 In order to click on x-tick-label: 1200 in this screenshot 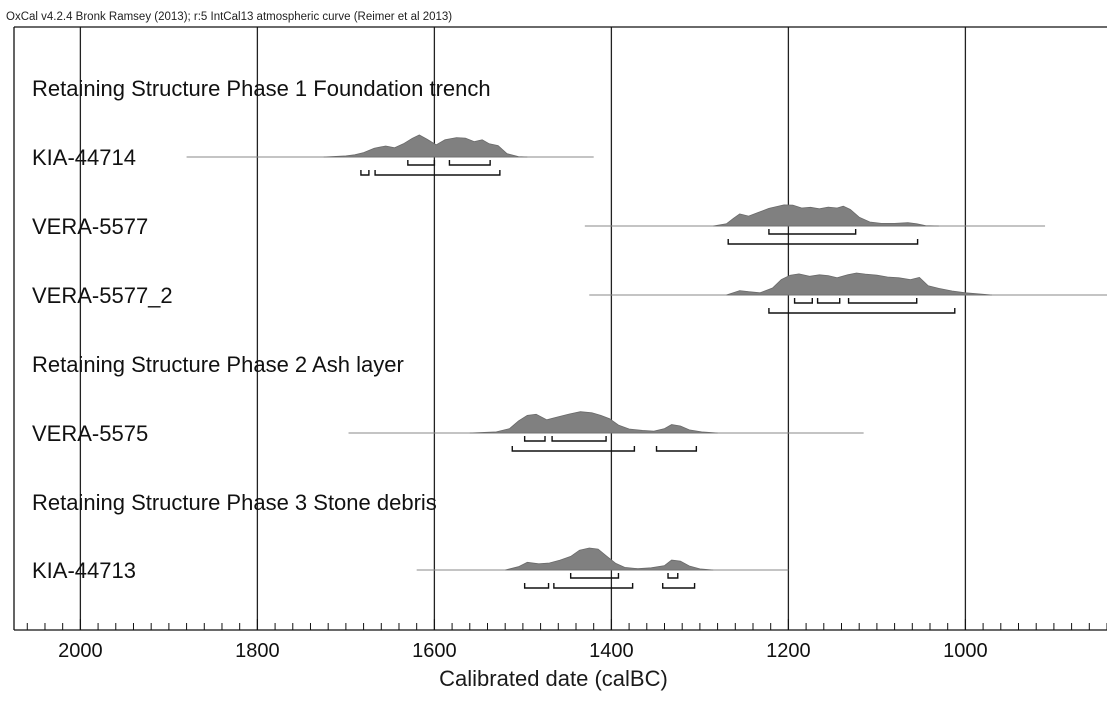, I will do `click(788, 651)`.